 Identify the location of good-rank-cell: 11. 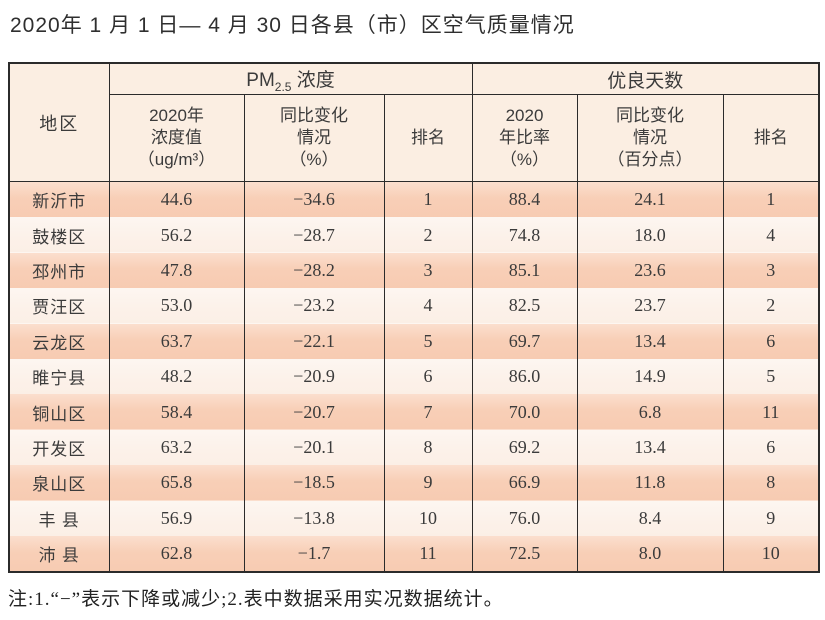
(771, 412).